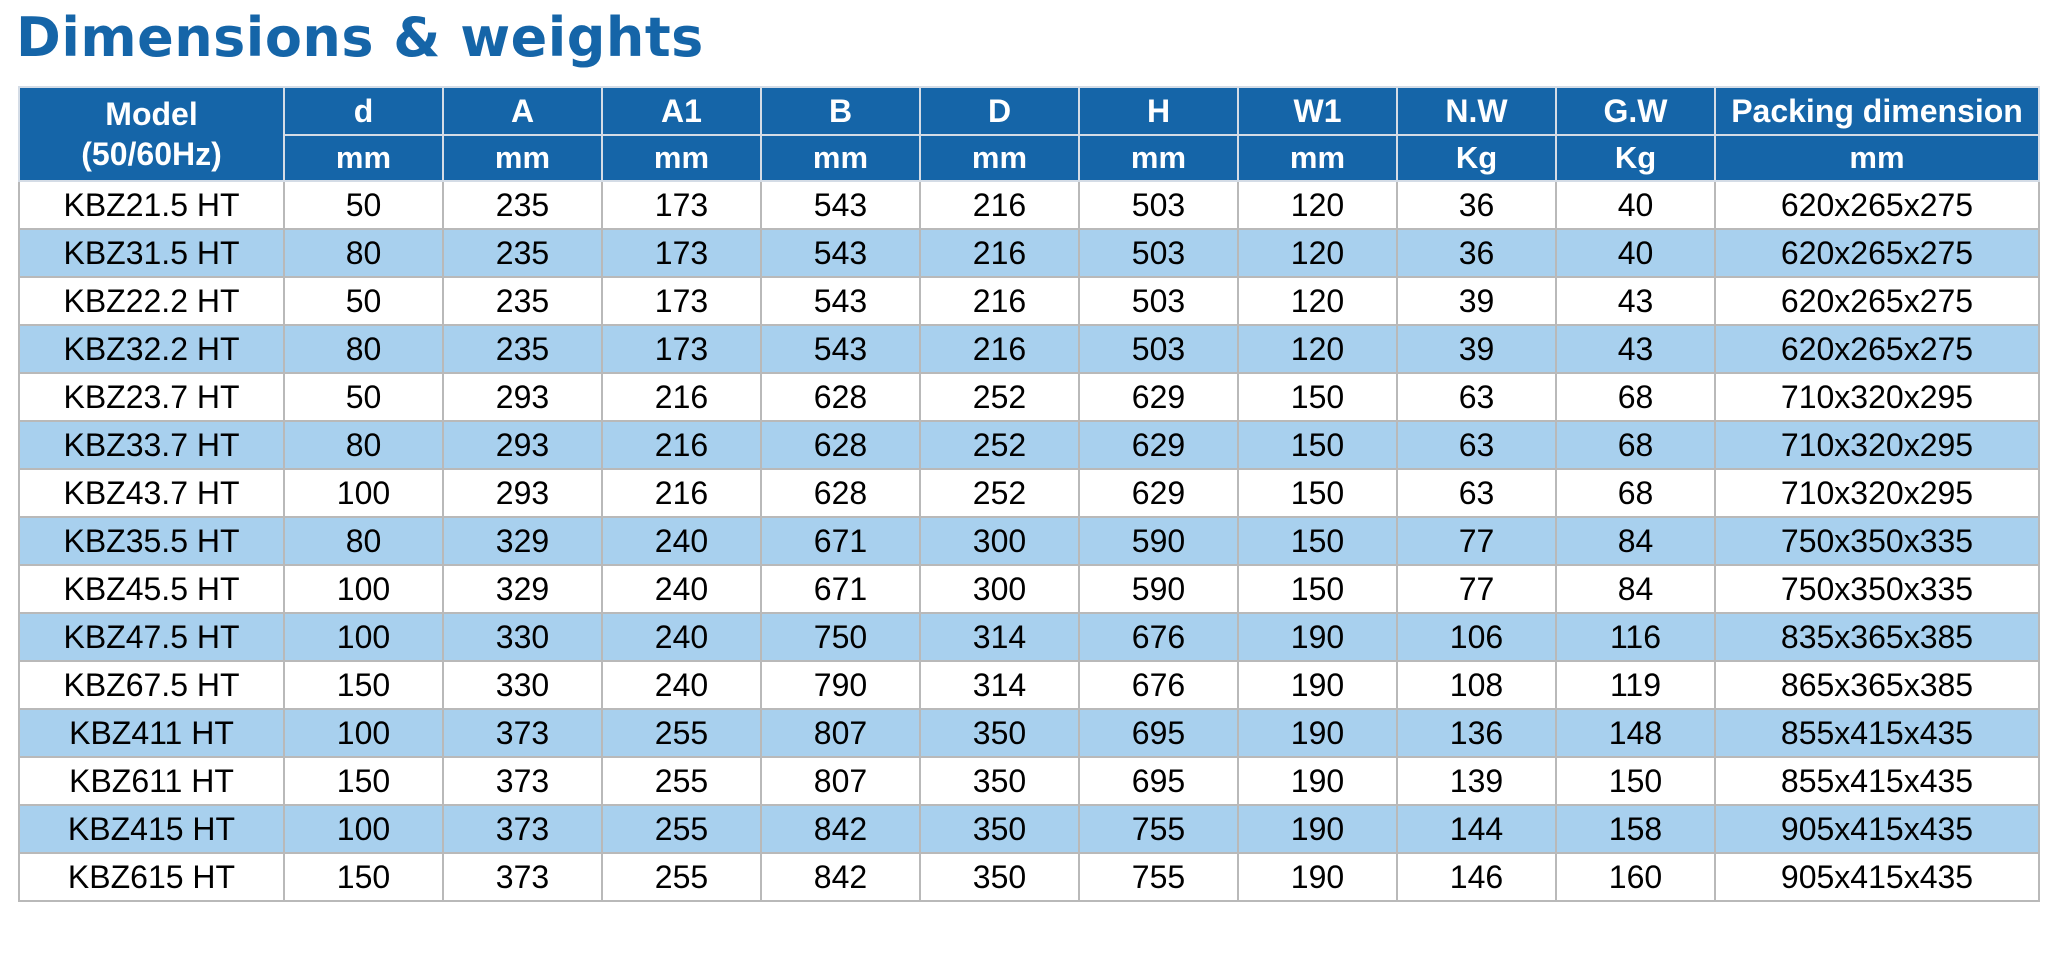 The height and width of the screenshot is (955, 2056). I want to click on table-cell: 39, so click(1476, 301).